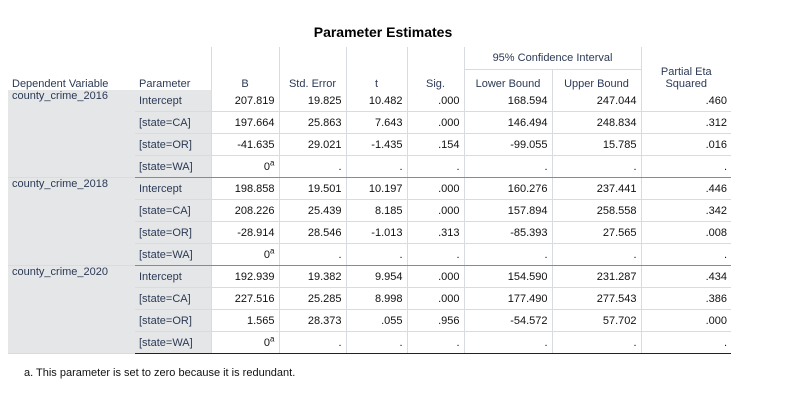  I want to click on upper-bound-cell: 248.834, so click(596, 122).